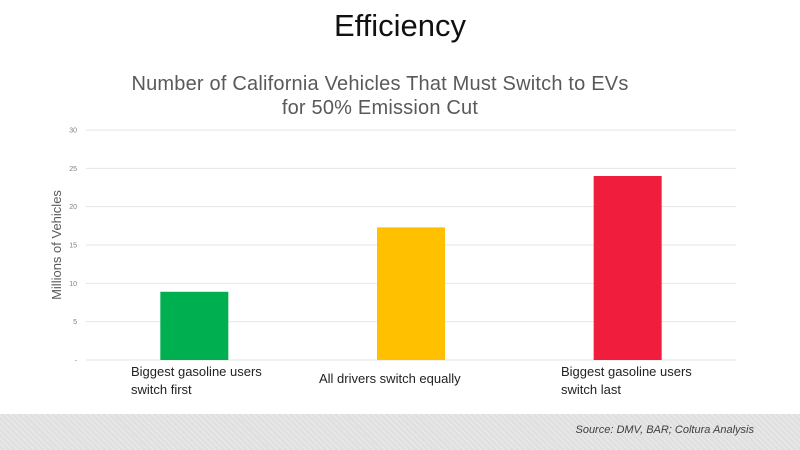  I want to click on y-tick-label: 30, so click(73, 131).